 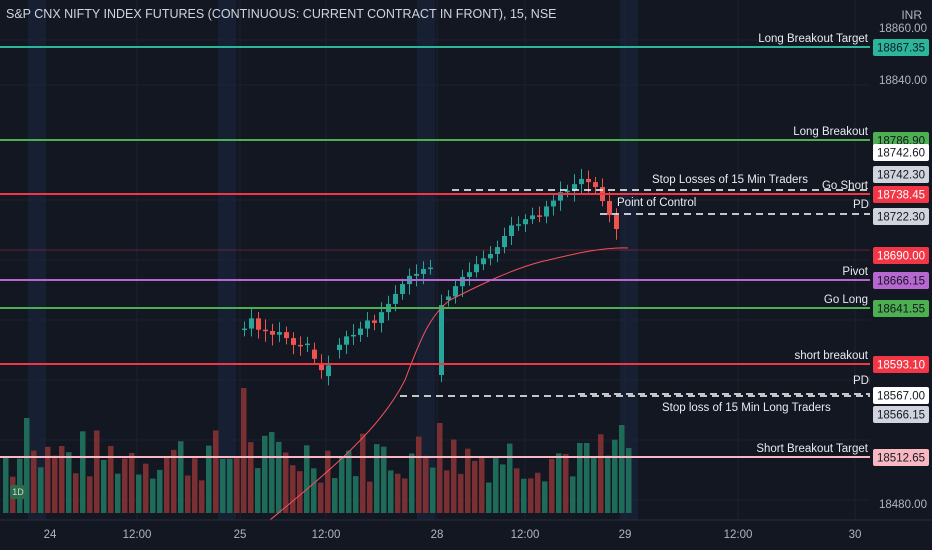 I want to click on time-tick: 12:00, so click(x=326, y=535).